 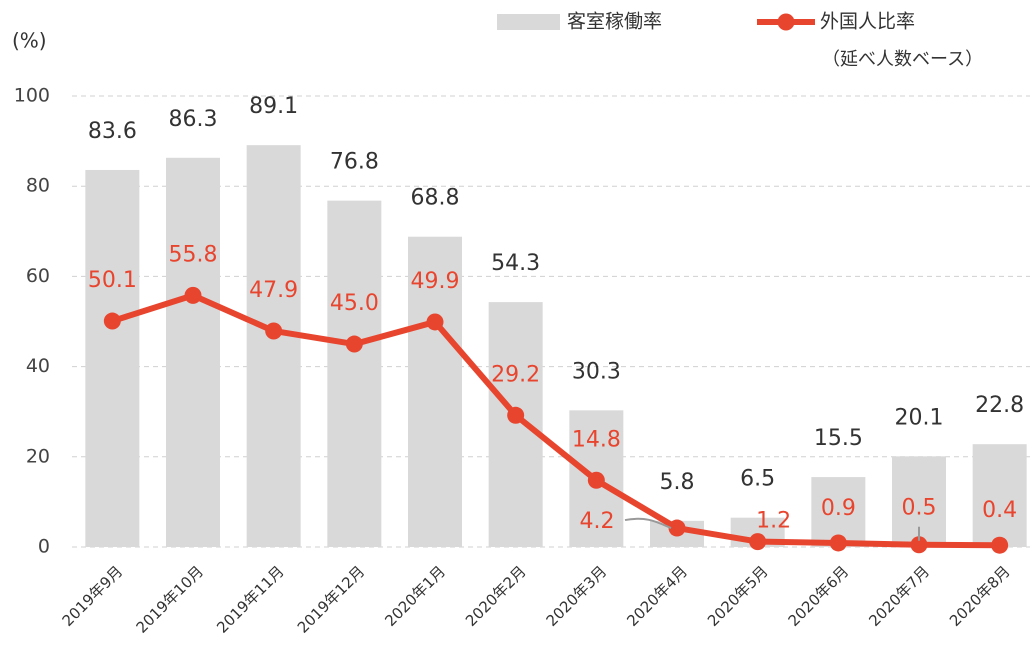 I want to click on legend-label: 客室稼働率, so click(x=614, y=22).